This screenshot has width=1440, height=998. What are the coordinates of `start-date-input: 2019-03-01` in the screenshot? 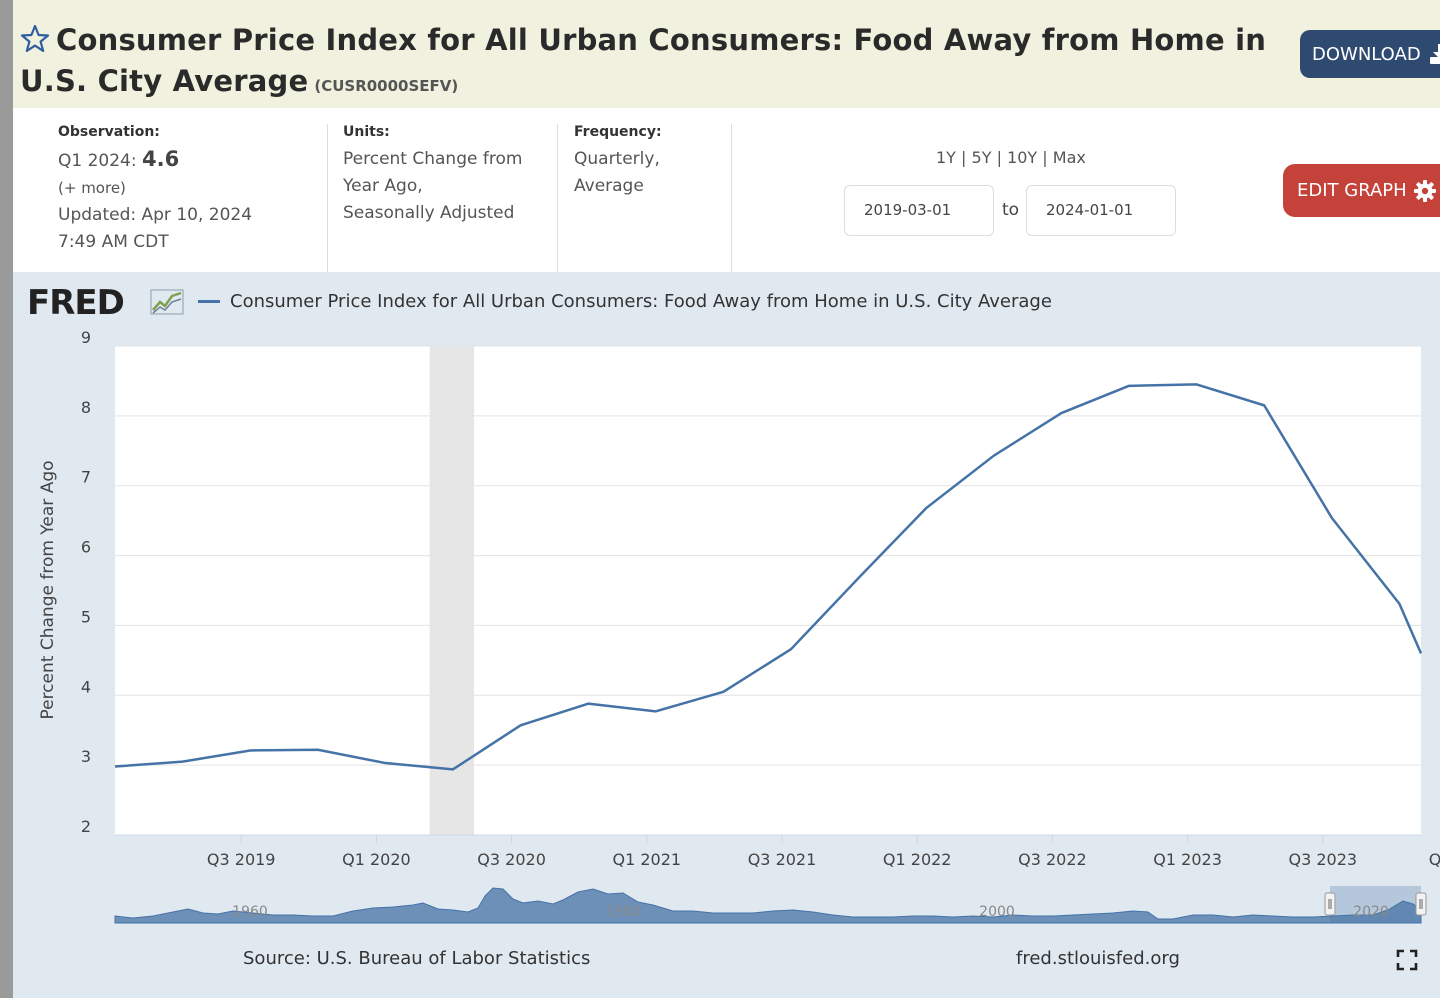 It's located at (919, 210).